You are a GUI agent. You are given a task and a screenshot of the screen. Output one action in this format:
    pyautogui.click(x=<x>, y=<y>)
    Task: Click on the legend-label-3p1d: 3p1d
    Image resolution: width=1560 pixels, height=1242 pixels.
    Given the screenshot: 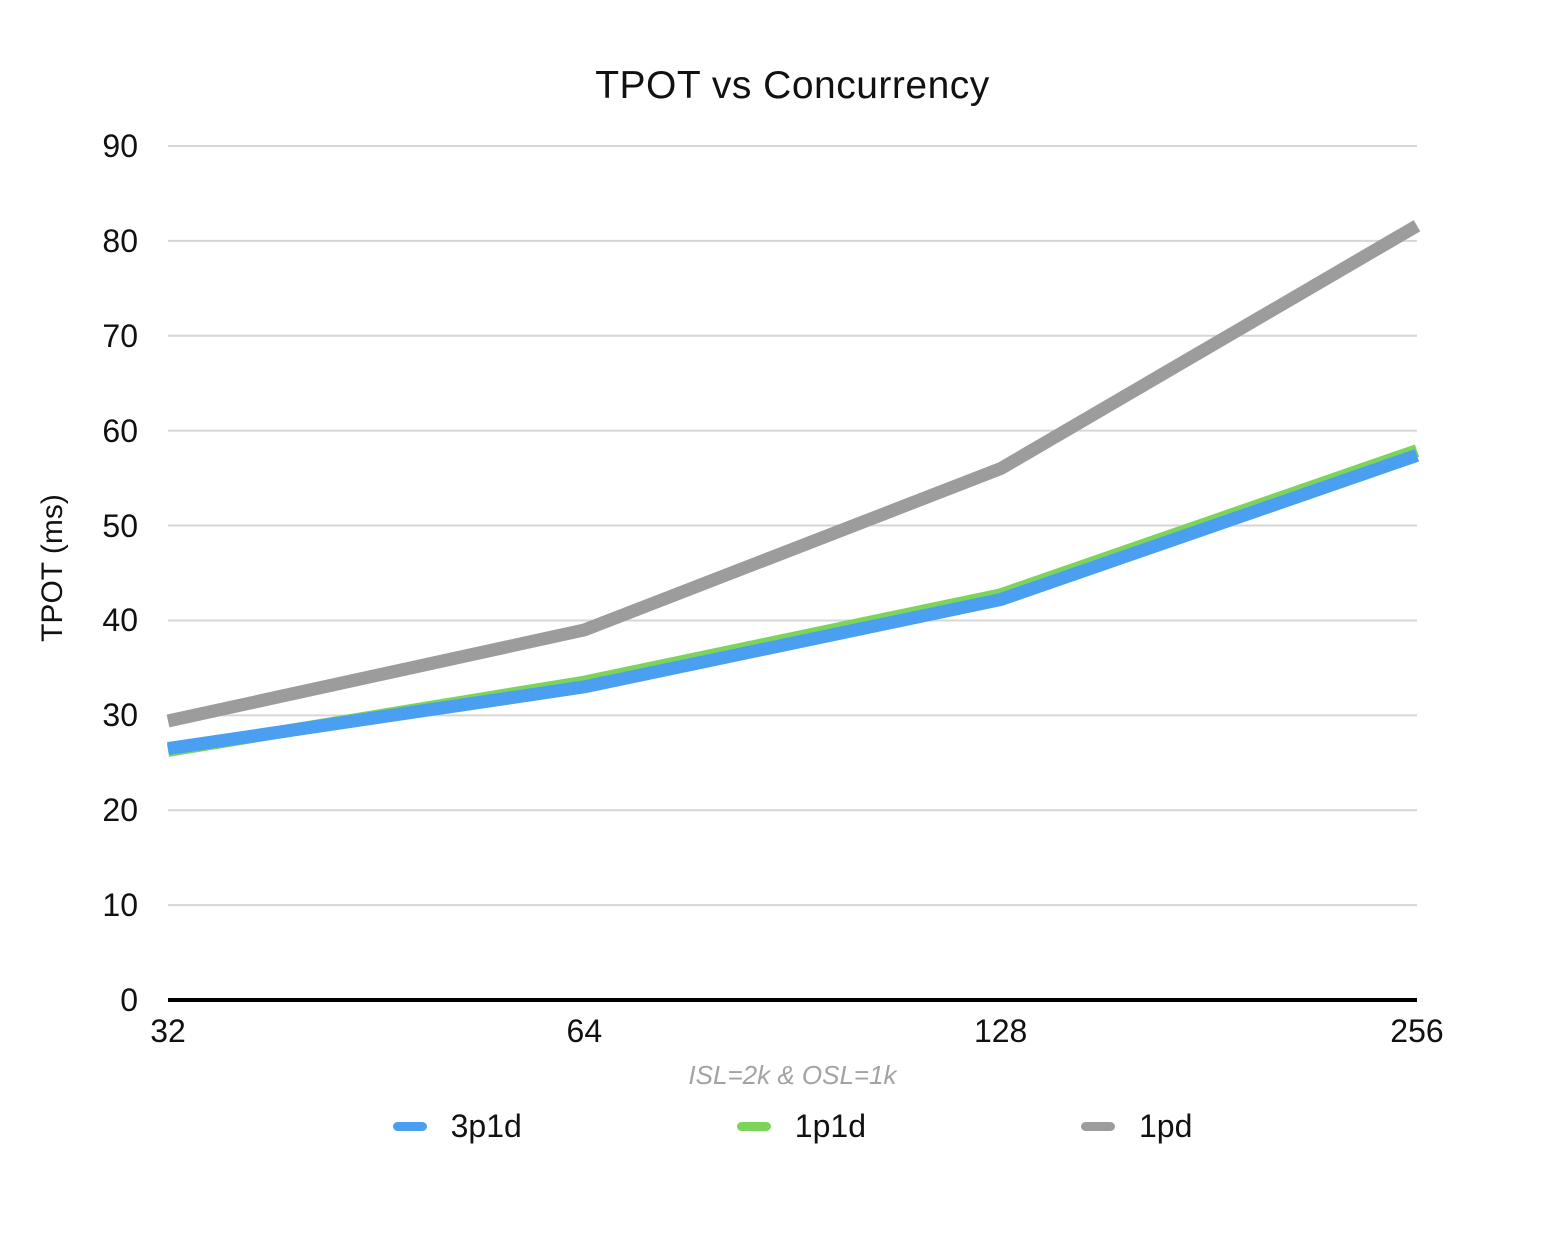 What is the action you would take?
    pyautogui.click(x=486, y=1126)
    